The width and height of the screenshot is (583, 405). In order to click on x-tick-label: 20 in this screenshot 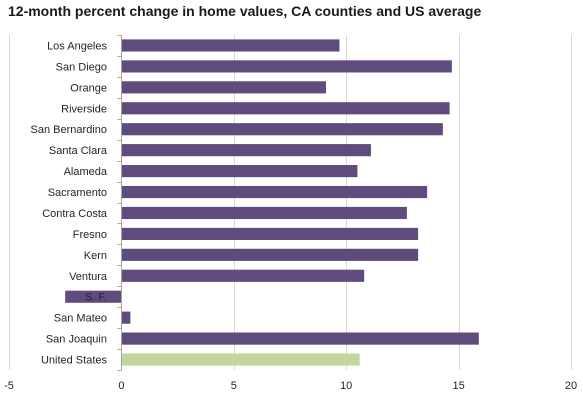, I will do `click(571, 386)`.